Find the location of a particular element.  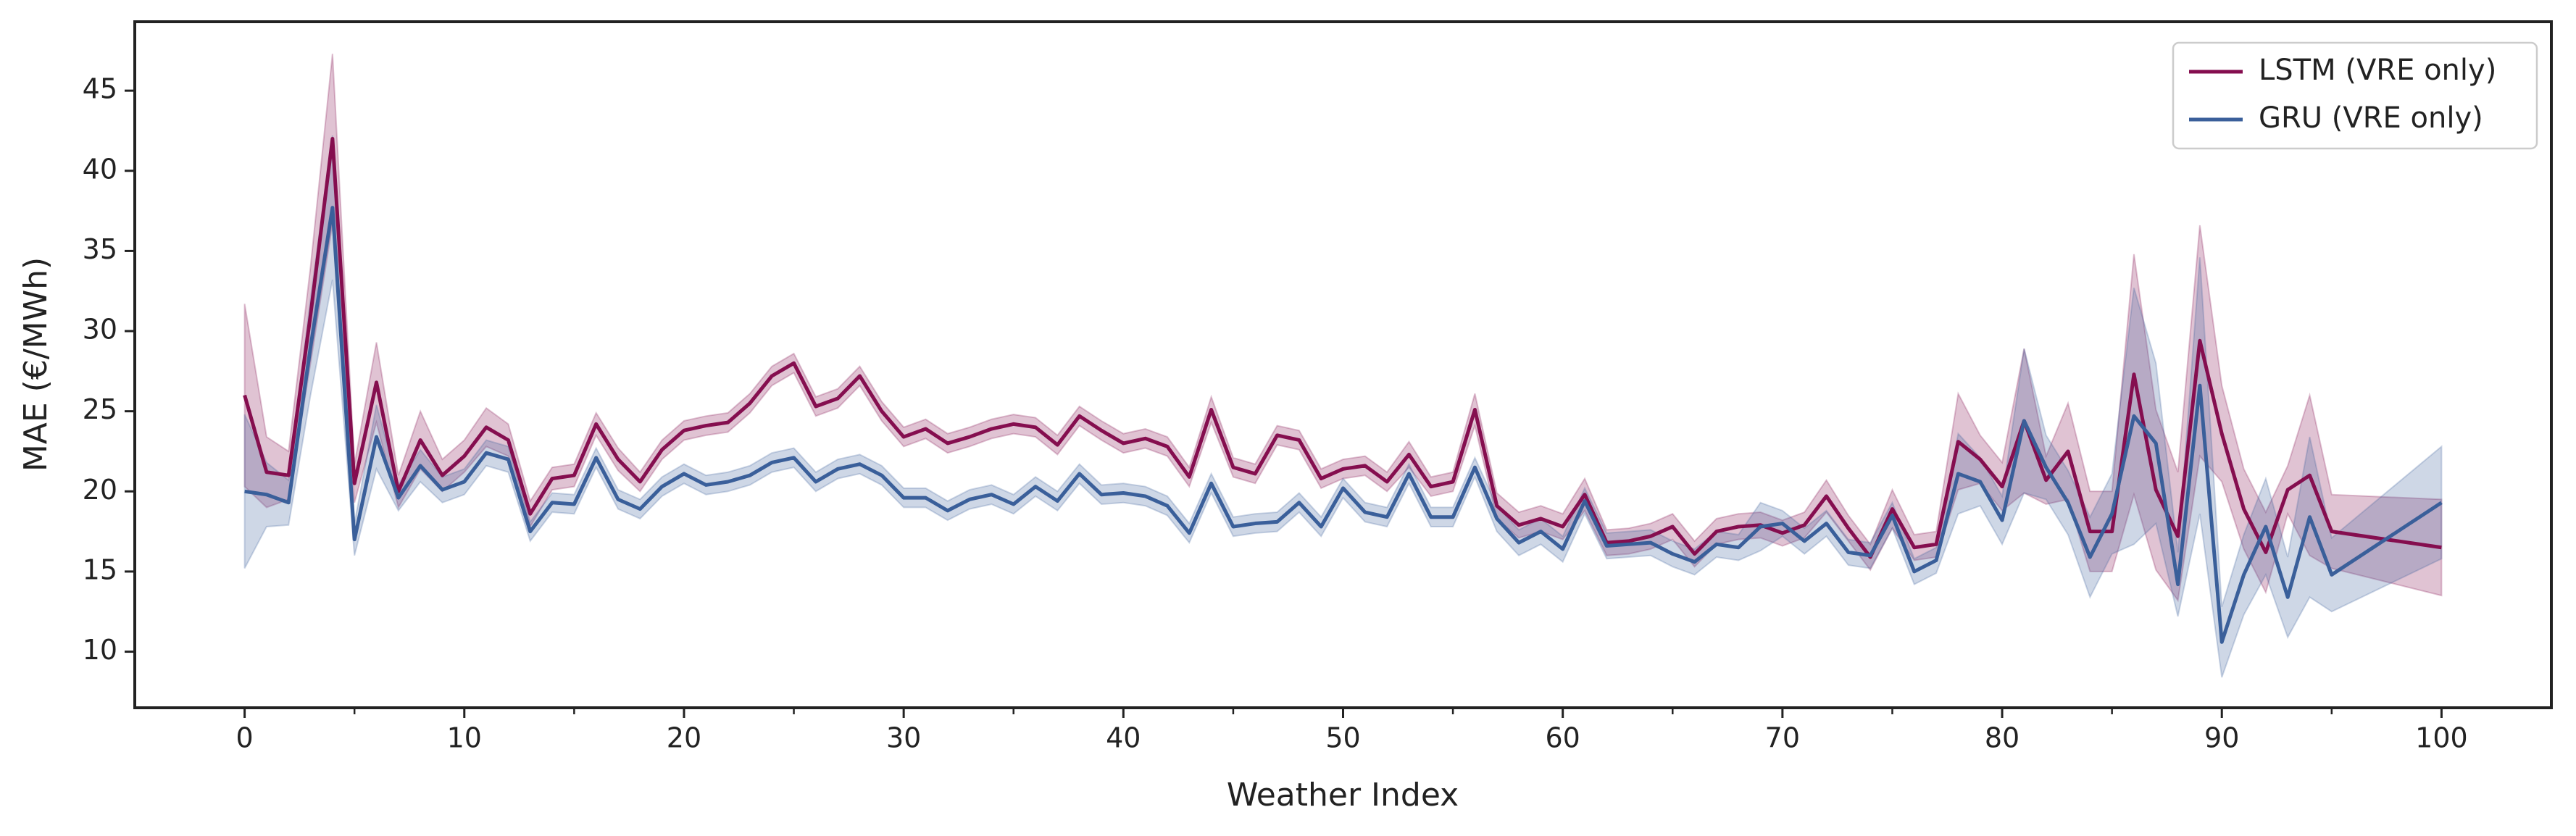

x-tick-label: 40 is located at coordinates (1123, 738).